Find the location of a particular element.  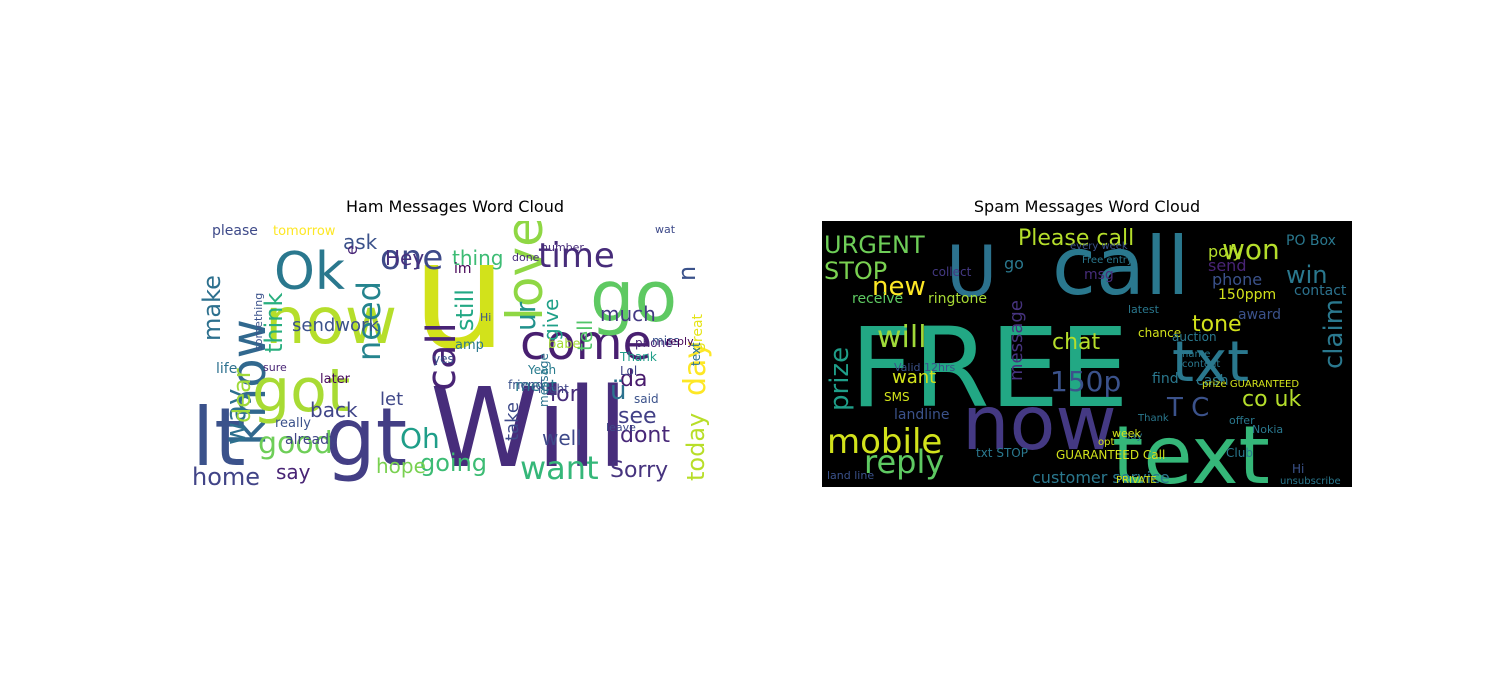

ham-word: Will is located at coordinates (529, 425).